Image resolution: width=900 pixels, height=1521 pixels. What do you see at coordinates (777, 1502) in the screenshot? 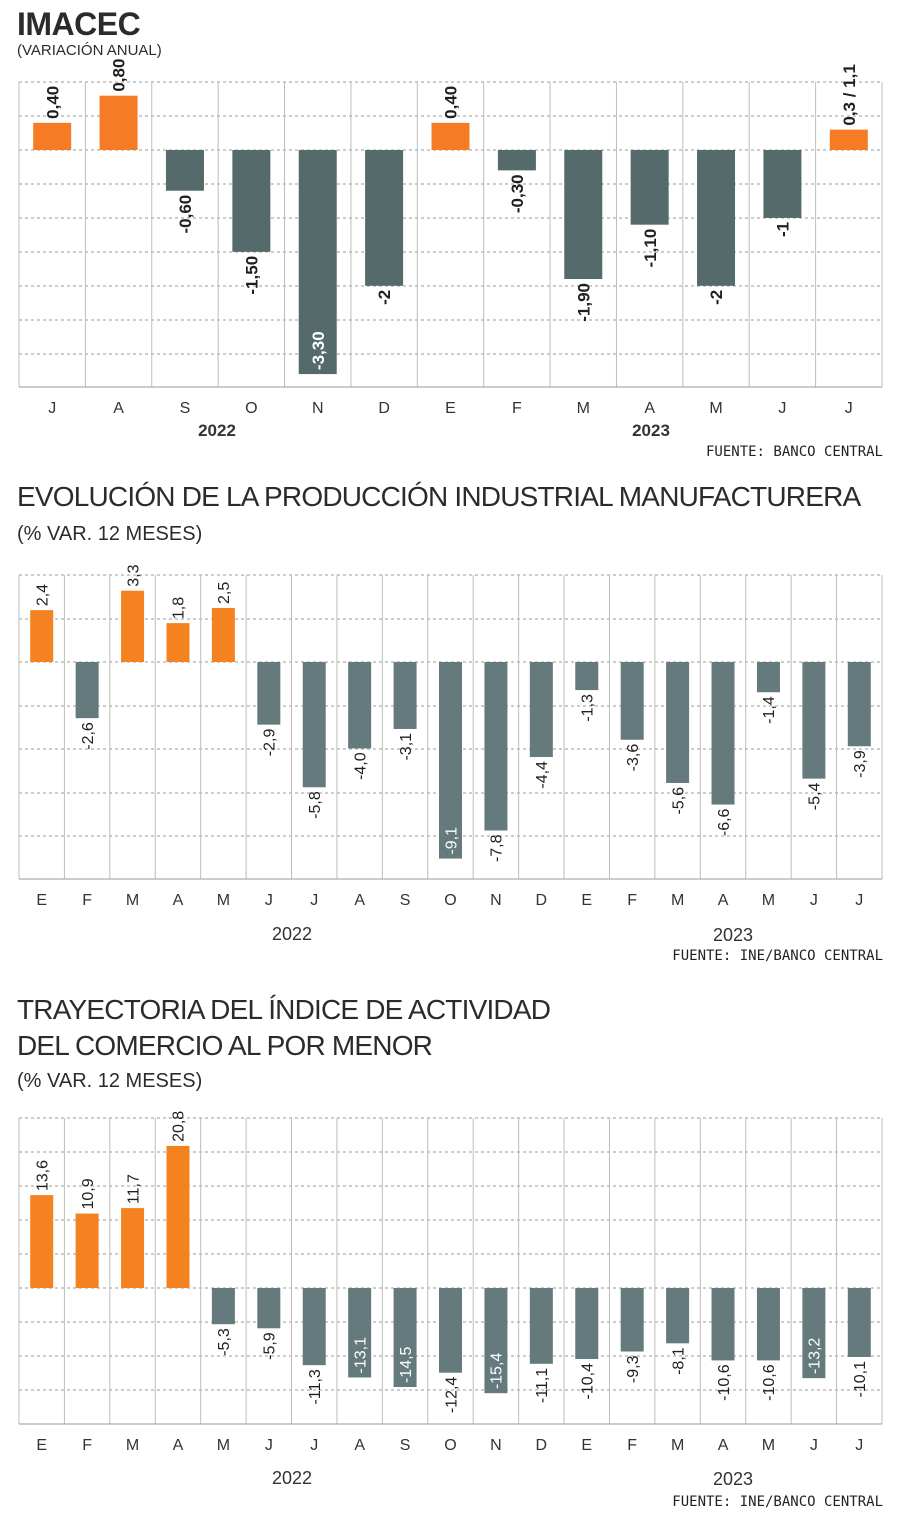
I see `comercio-source: FUENTE: INE/BANCO CENTRAL` at bounding box center [777, 1502].